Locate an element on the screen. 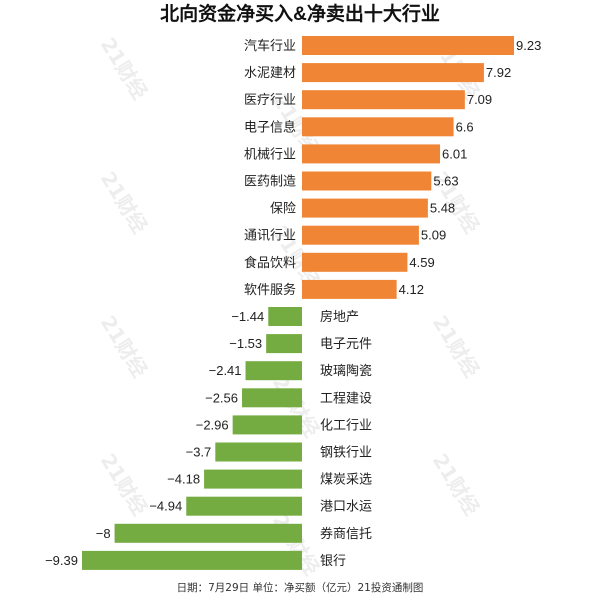 The width and height of the screenshot is (600, 600). value-label: −2.96 is located at coordinates (212, 424).